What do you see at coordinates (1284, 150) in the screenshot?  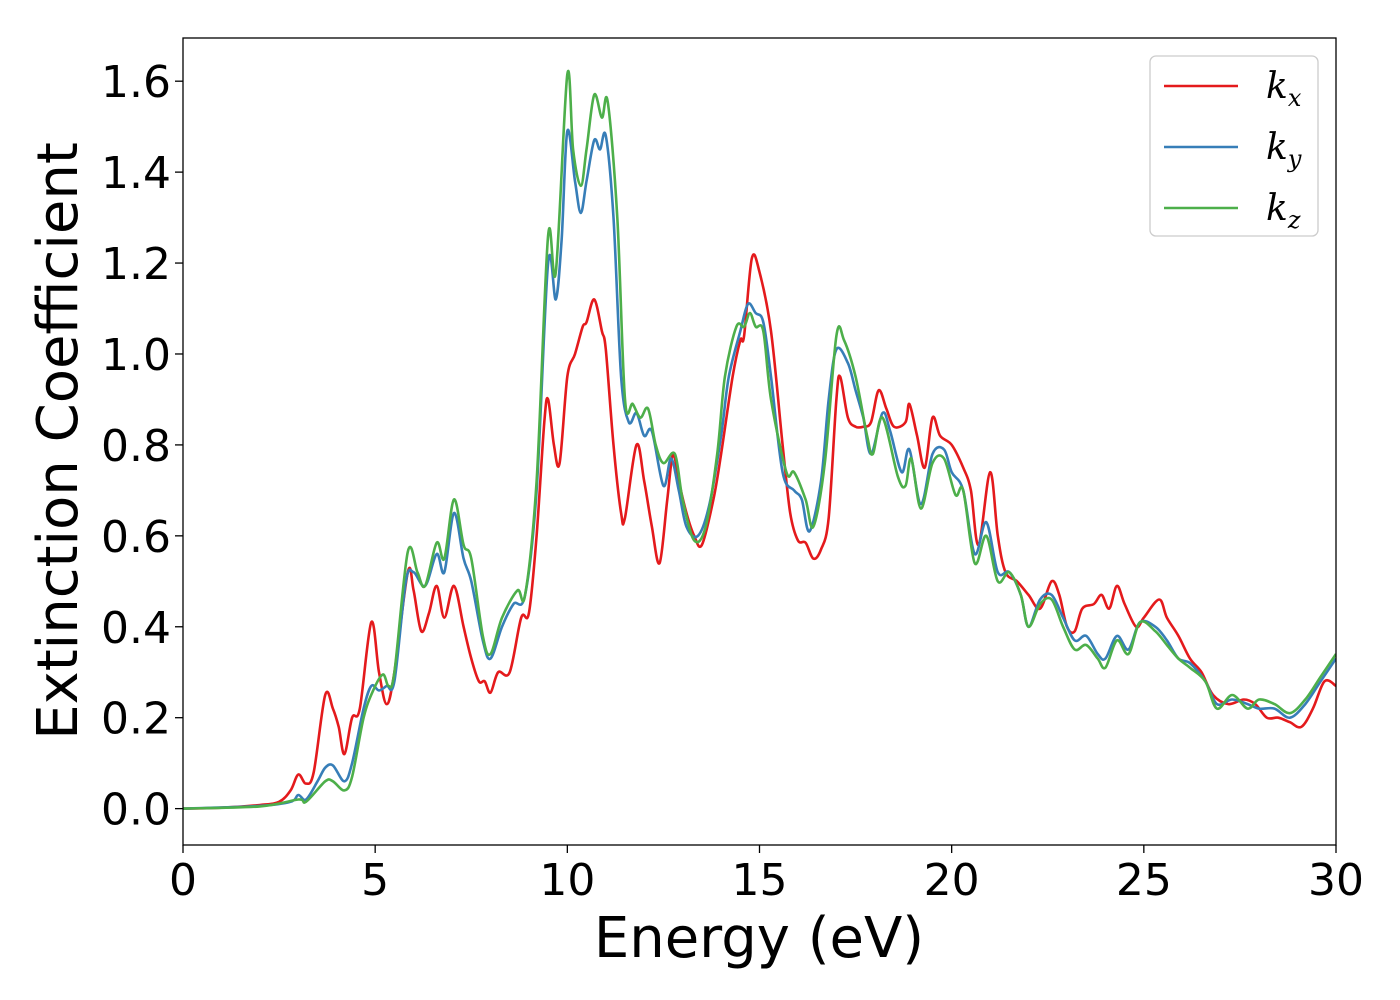 I see `legend-label: ky` at bounding box center [1284, 150].